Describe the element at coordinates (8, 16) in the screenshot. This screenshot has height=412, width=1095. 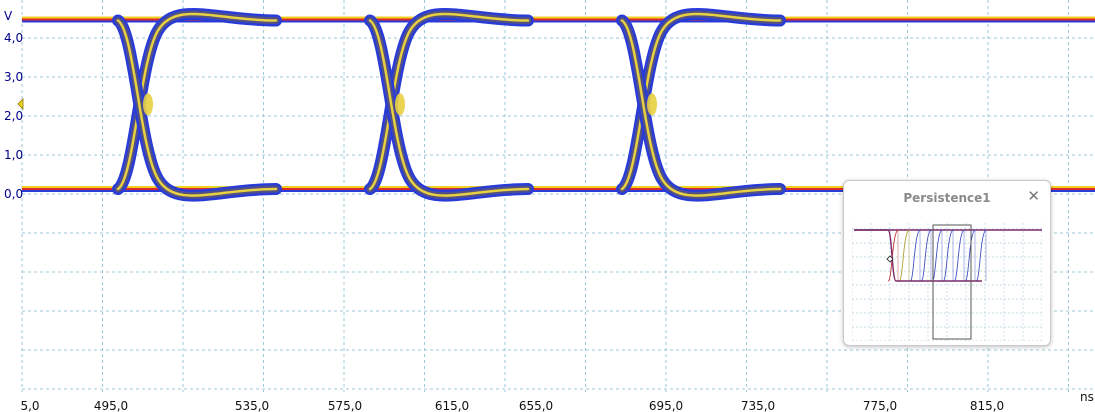
I see `y-axis-unit: V` at that location.